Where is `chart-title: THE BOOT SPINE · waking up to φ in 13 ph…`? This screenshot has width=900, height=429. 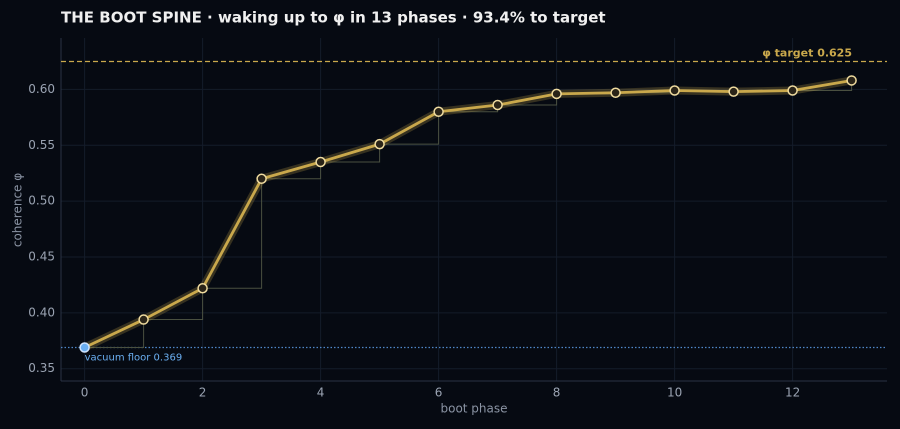
chart-title: THE BOOT SPINE · waking up to φ in 13 ph… is located at coordinates (333, 18).